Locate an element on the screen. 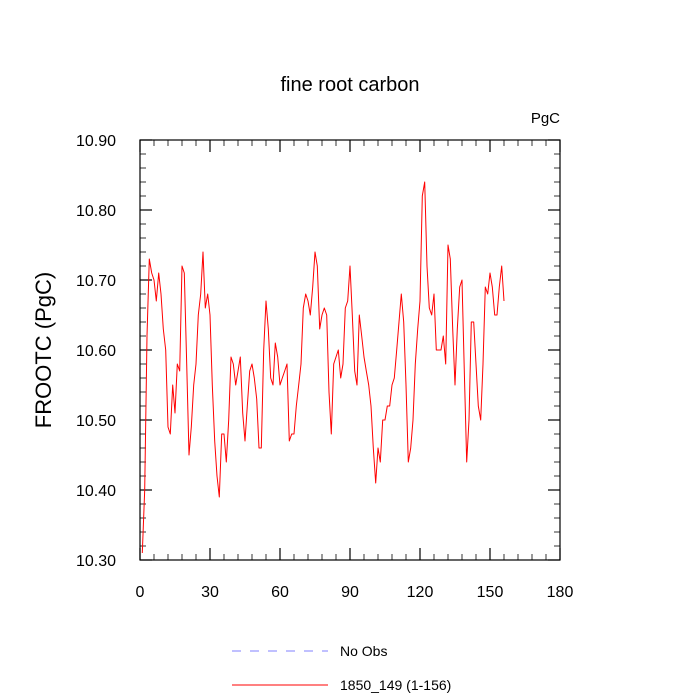 This screenshot has height=700, width=700. y-tick-label: 10.60 is located at coordinates (96, 351).